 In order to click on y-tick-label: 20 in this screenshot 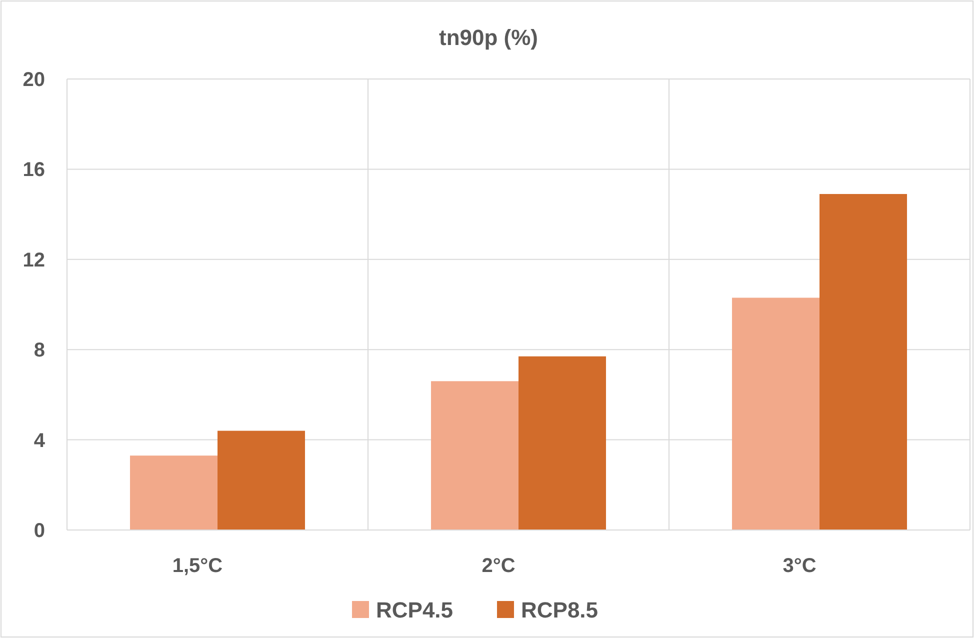, I will do `click(33, 80)`.